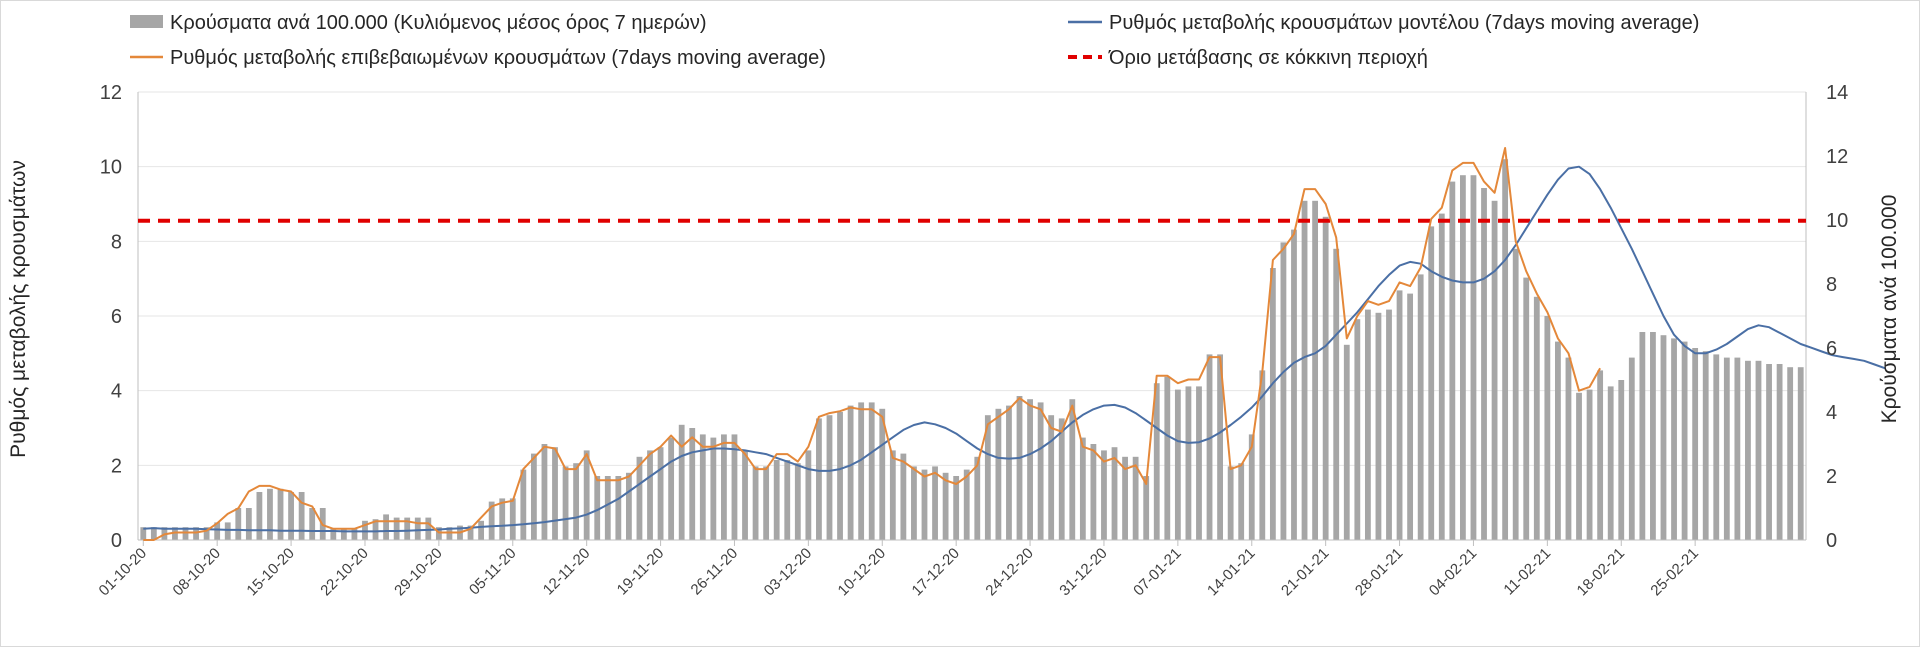  What do you see at coordinates (111, 93) in the screenshot?
I see `y-left-tick-label: 12` at bounding box center [111, 93].